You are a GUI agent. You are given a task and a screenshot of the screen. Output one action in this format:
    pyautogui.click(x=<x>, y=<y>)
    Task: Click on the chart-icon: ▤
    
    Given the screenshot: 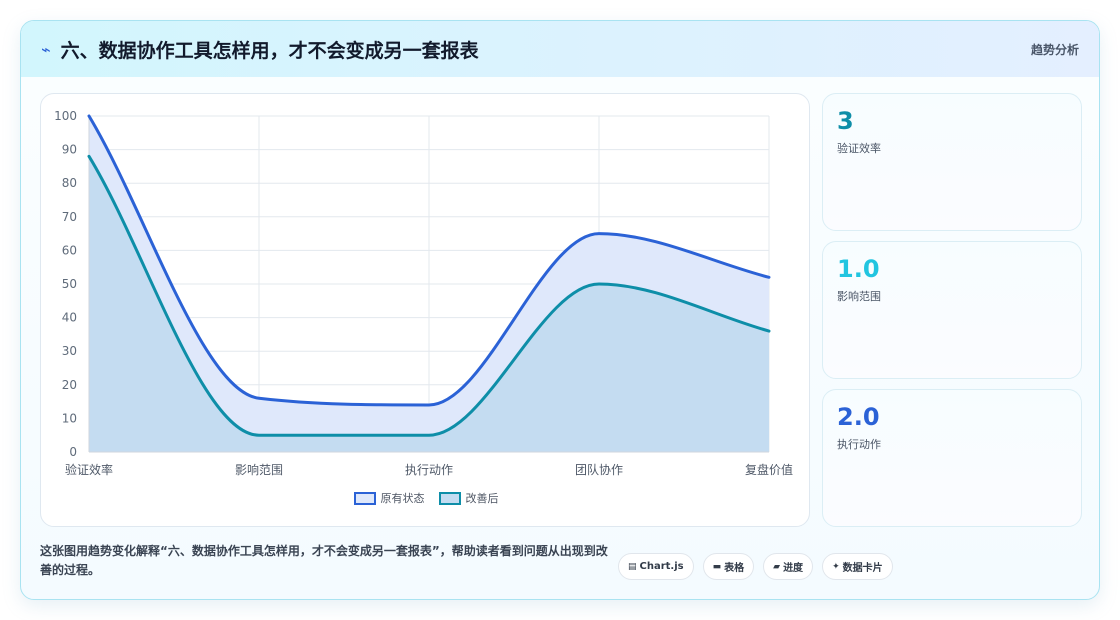 What is the action you would take?
    pyautogui.click(x=632, y=566)
    